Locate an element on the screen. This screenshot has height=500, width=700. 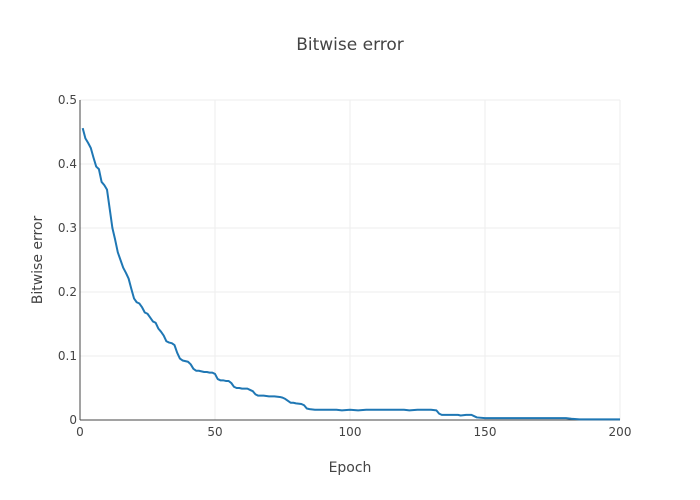
x-tick-label: 50 is located at coordinates (214, 432).